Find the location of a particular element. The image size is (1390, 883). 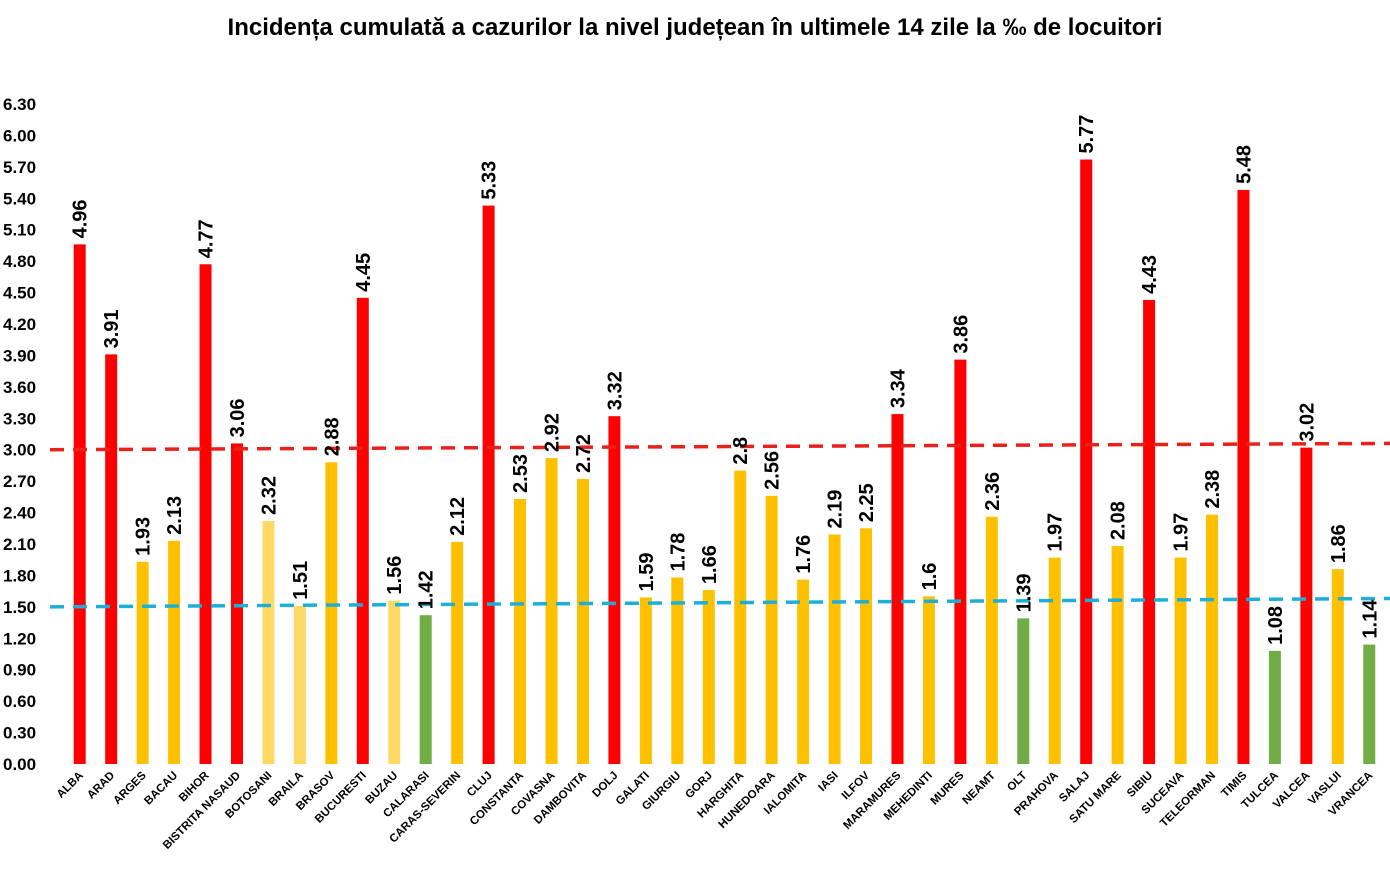

data-label: 2.25 is located at coordinates (867, 502).